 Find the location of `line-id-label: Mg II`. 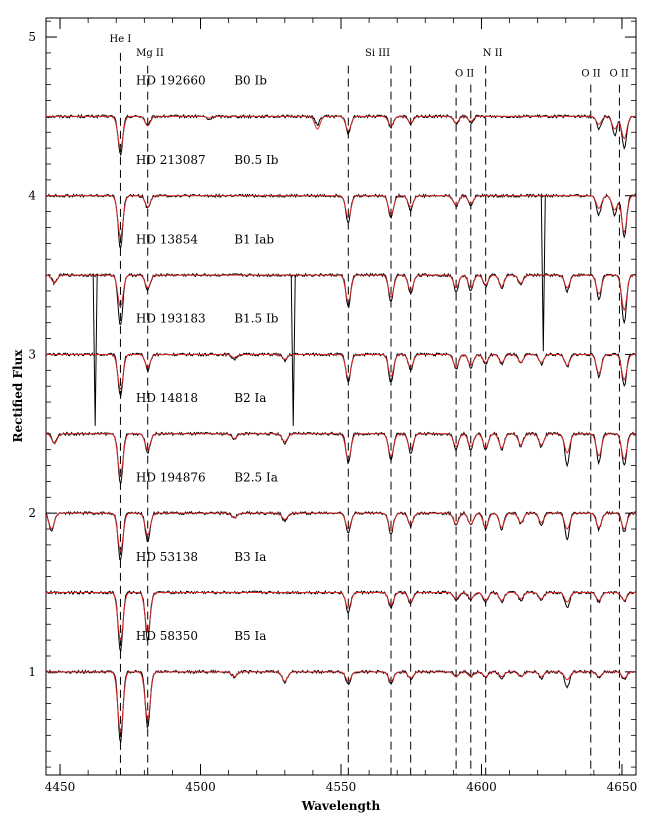

line-id-label: Mg II is located at coordinates (150, 53).